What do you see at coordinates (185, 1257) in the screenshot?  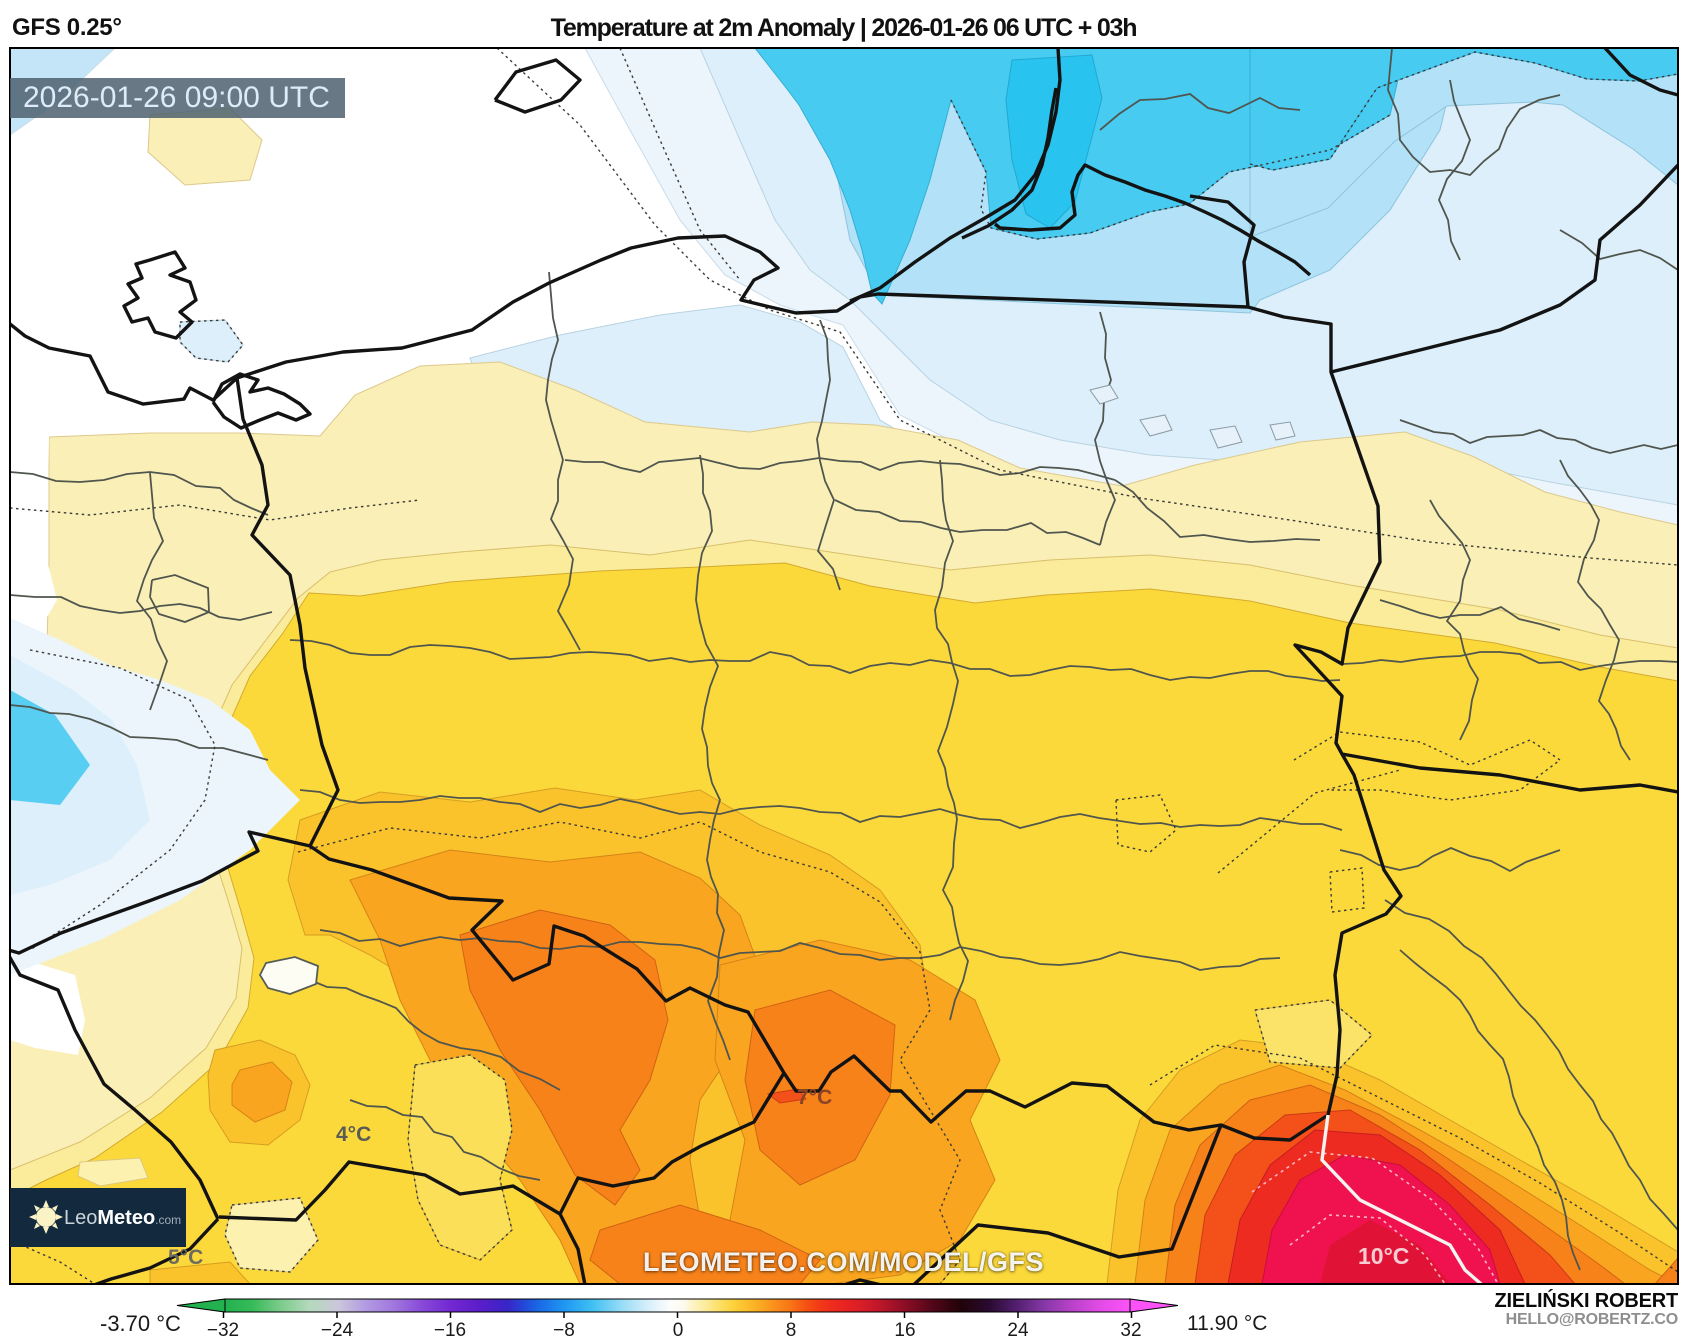 I see `svg-text: 5°C` at bounding box center [185, 1257].